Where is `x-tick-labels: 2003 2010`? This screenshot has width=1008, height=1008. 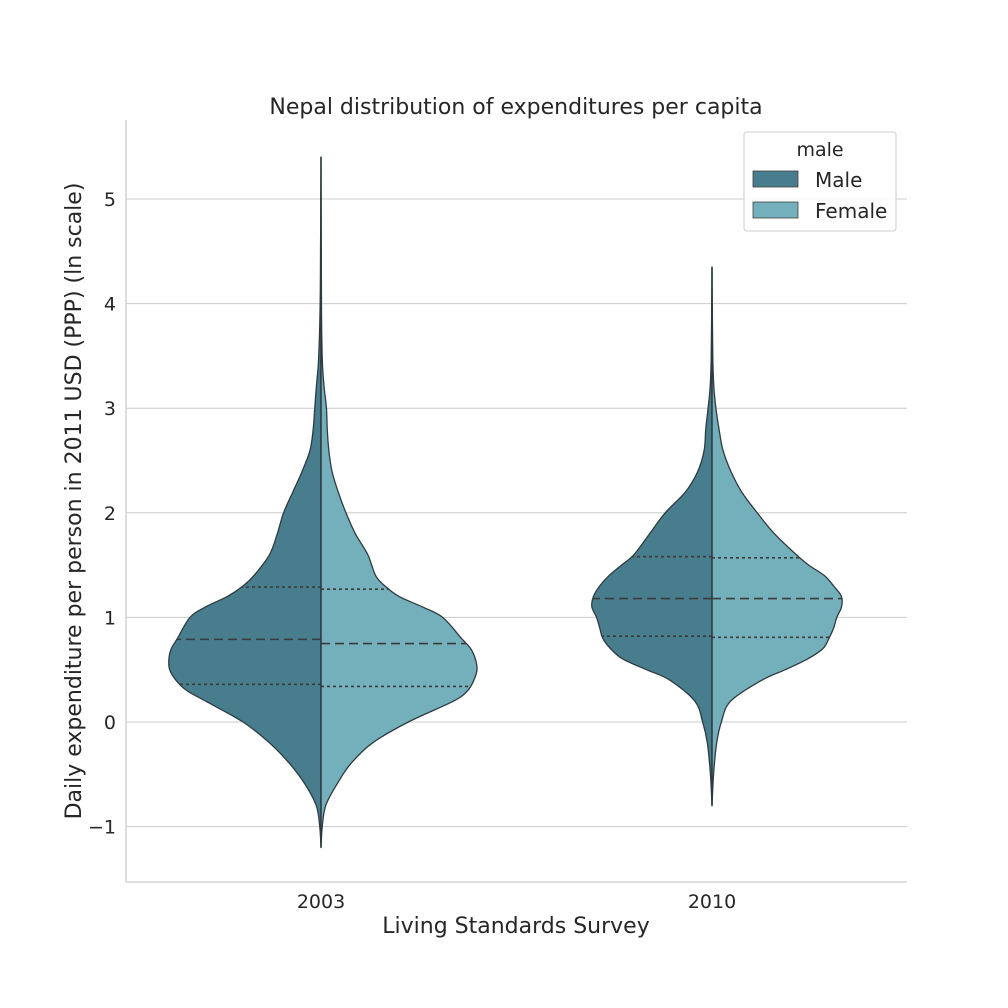
x-tick-labels: 2003 2010 is located at coordinates (516, 902).